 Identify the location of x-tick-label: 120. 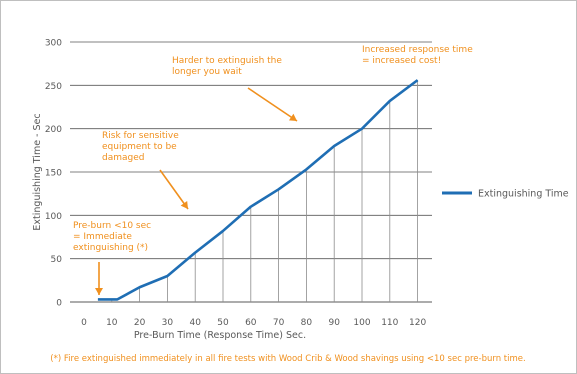
(417, 323).